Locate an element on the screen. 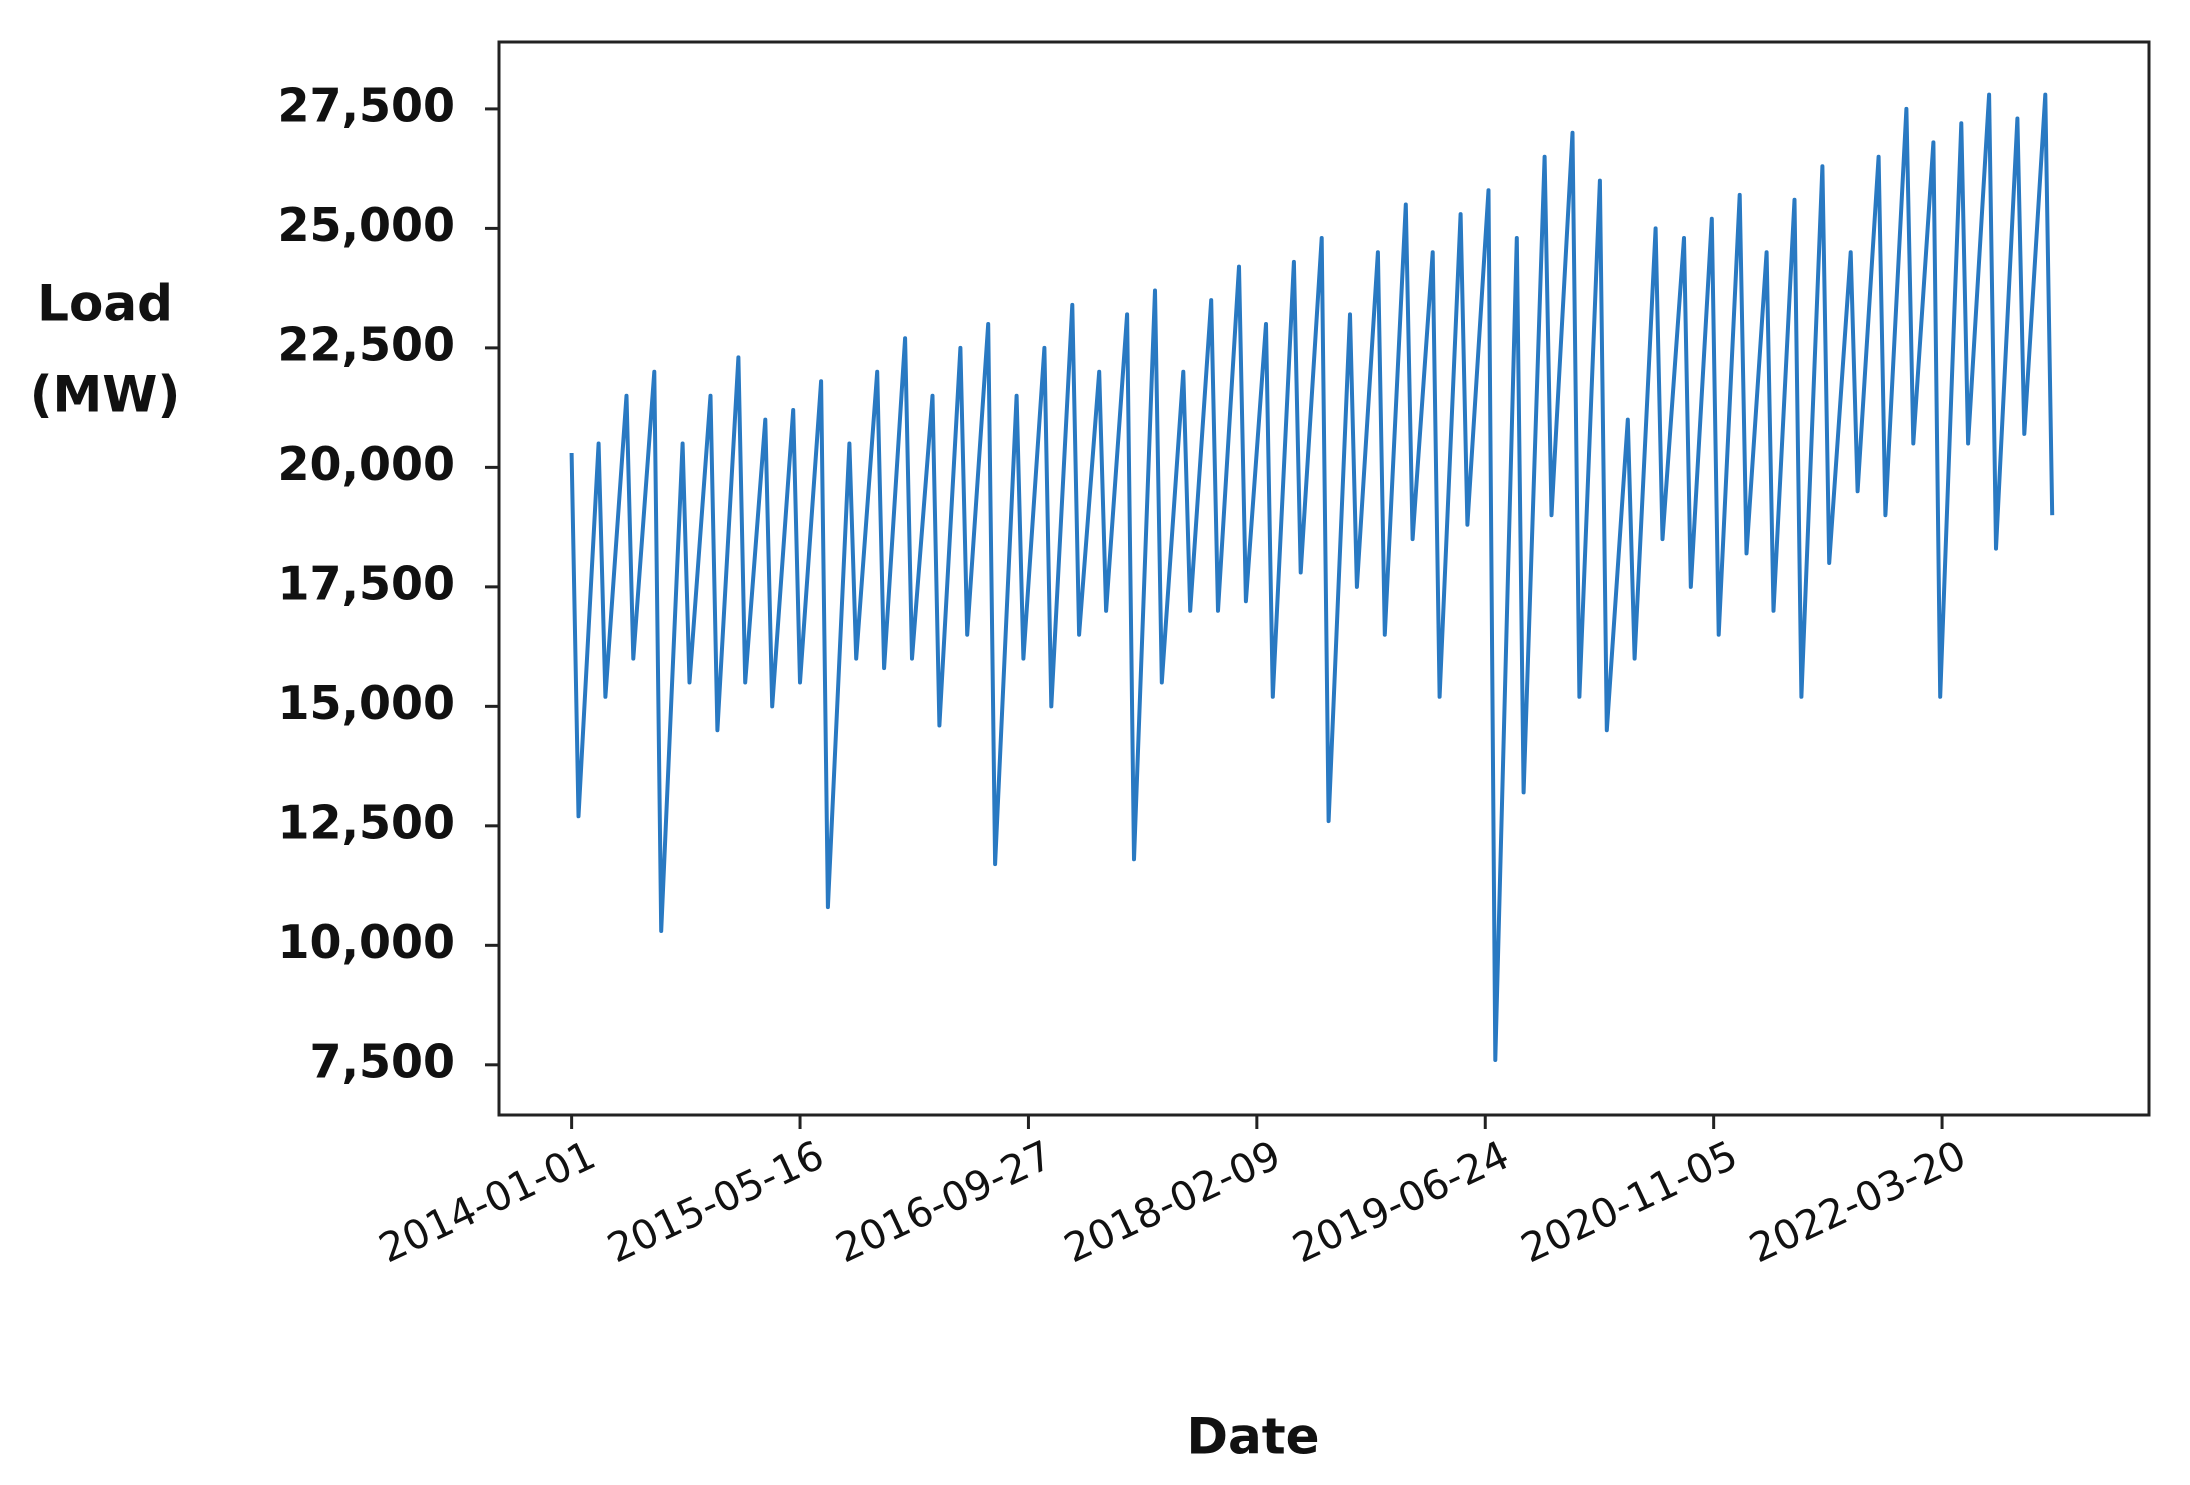  y-tick-label: 20,000 is located at coordinates (366, 464).